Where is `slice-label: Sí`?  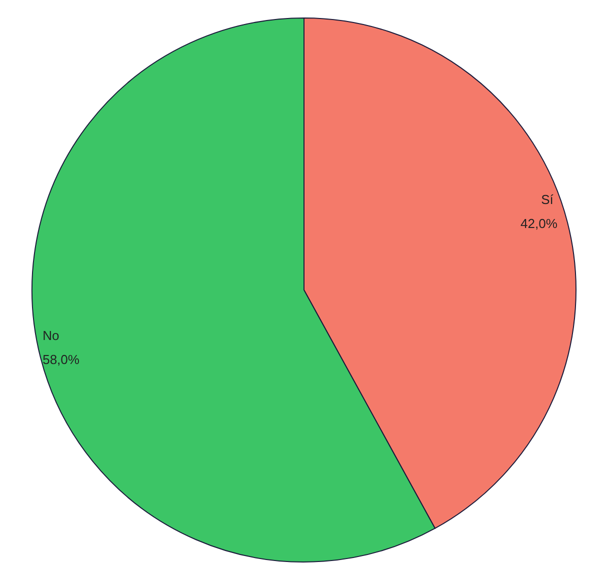
slice-label: Sí is located at coordinates (547, 199).